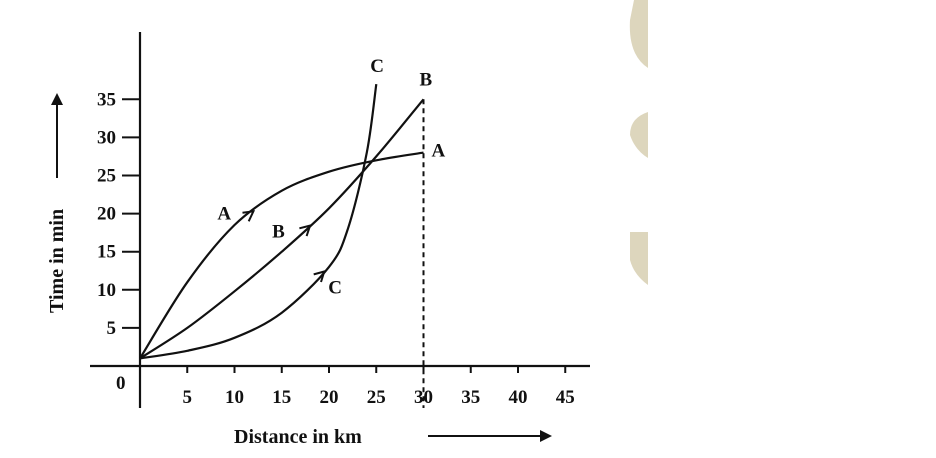 The image size is (936, 458). What do you see at coordinates (112, 328) in the screenshot?
I see `y-tick-label: 5` at bounding box center [112, 328].